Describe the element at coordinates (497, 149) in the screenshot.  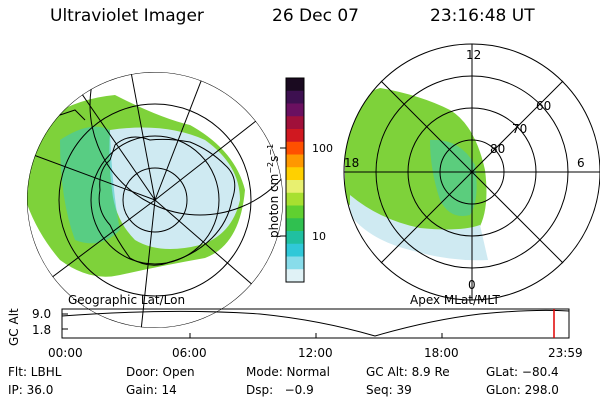
I see `mlat-label-80: 80` at that location.